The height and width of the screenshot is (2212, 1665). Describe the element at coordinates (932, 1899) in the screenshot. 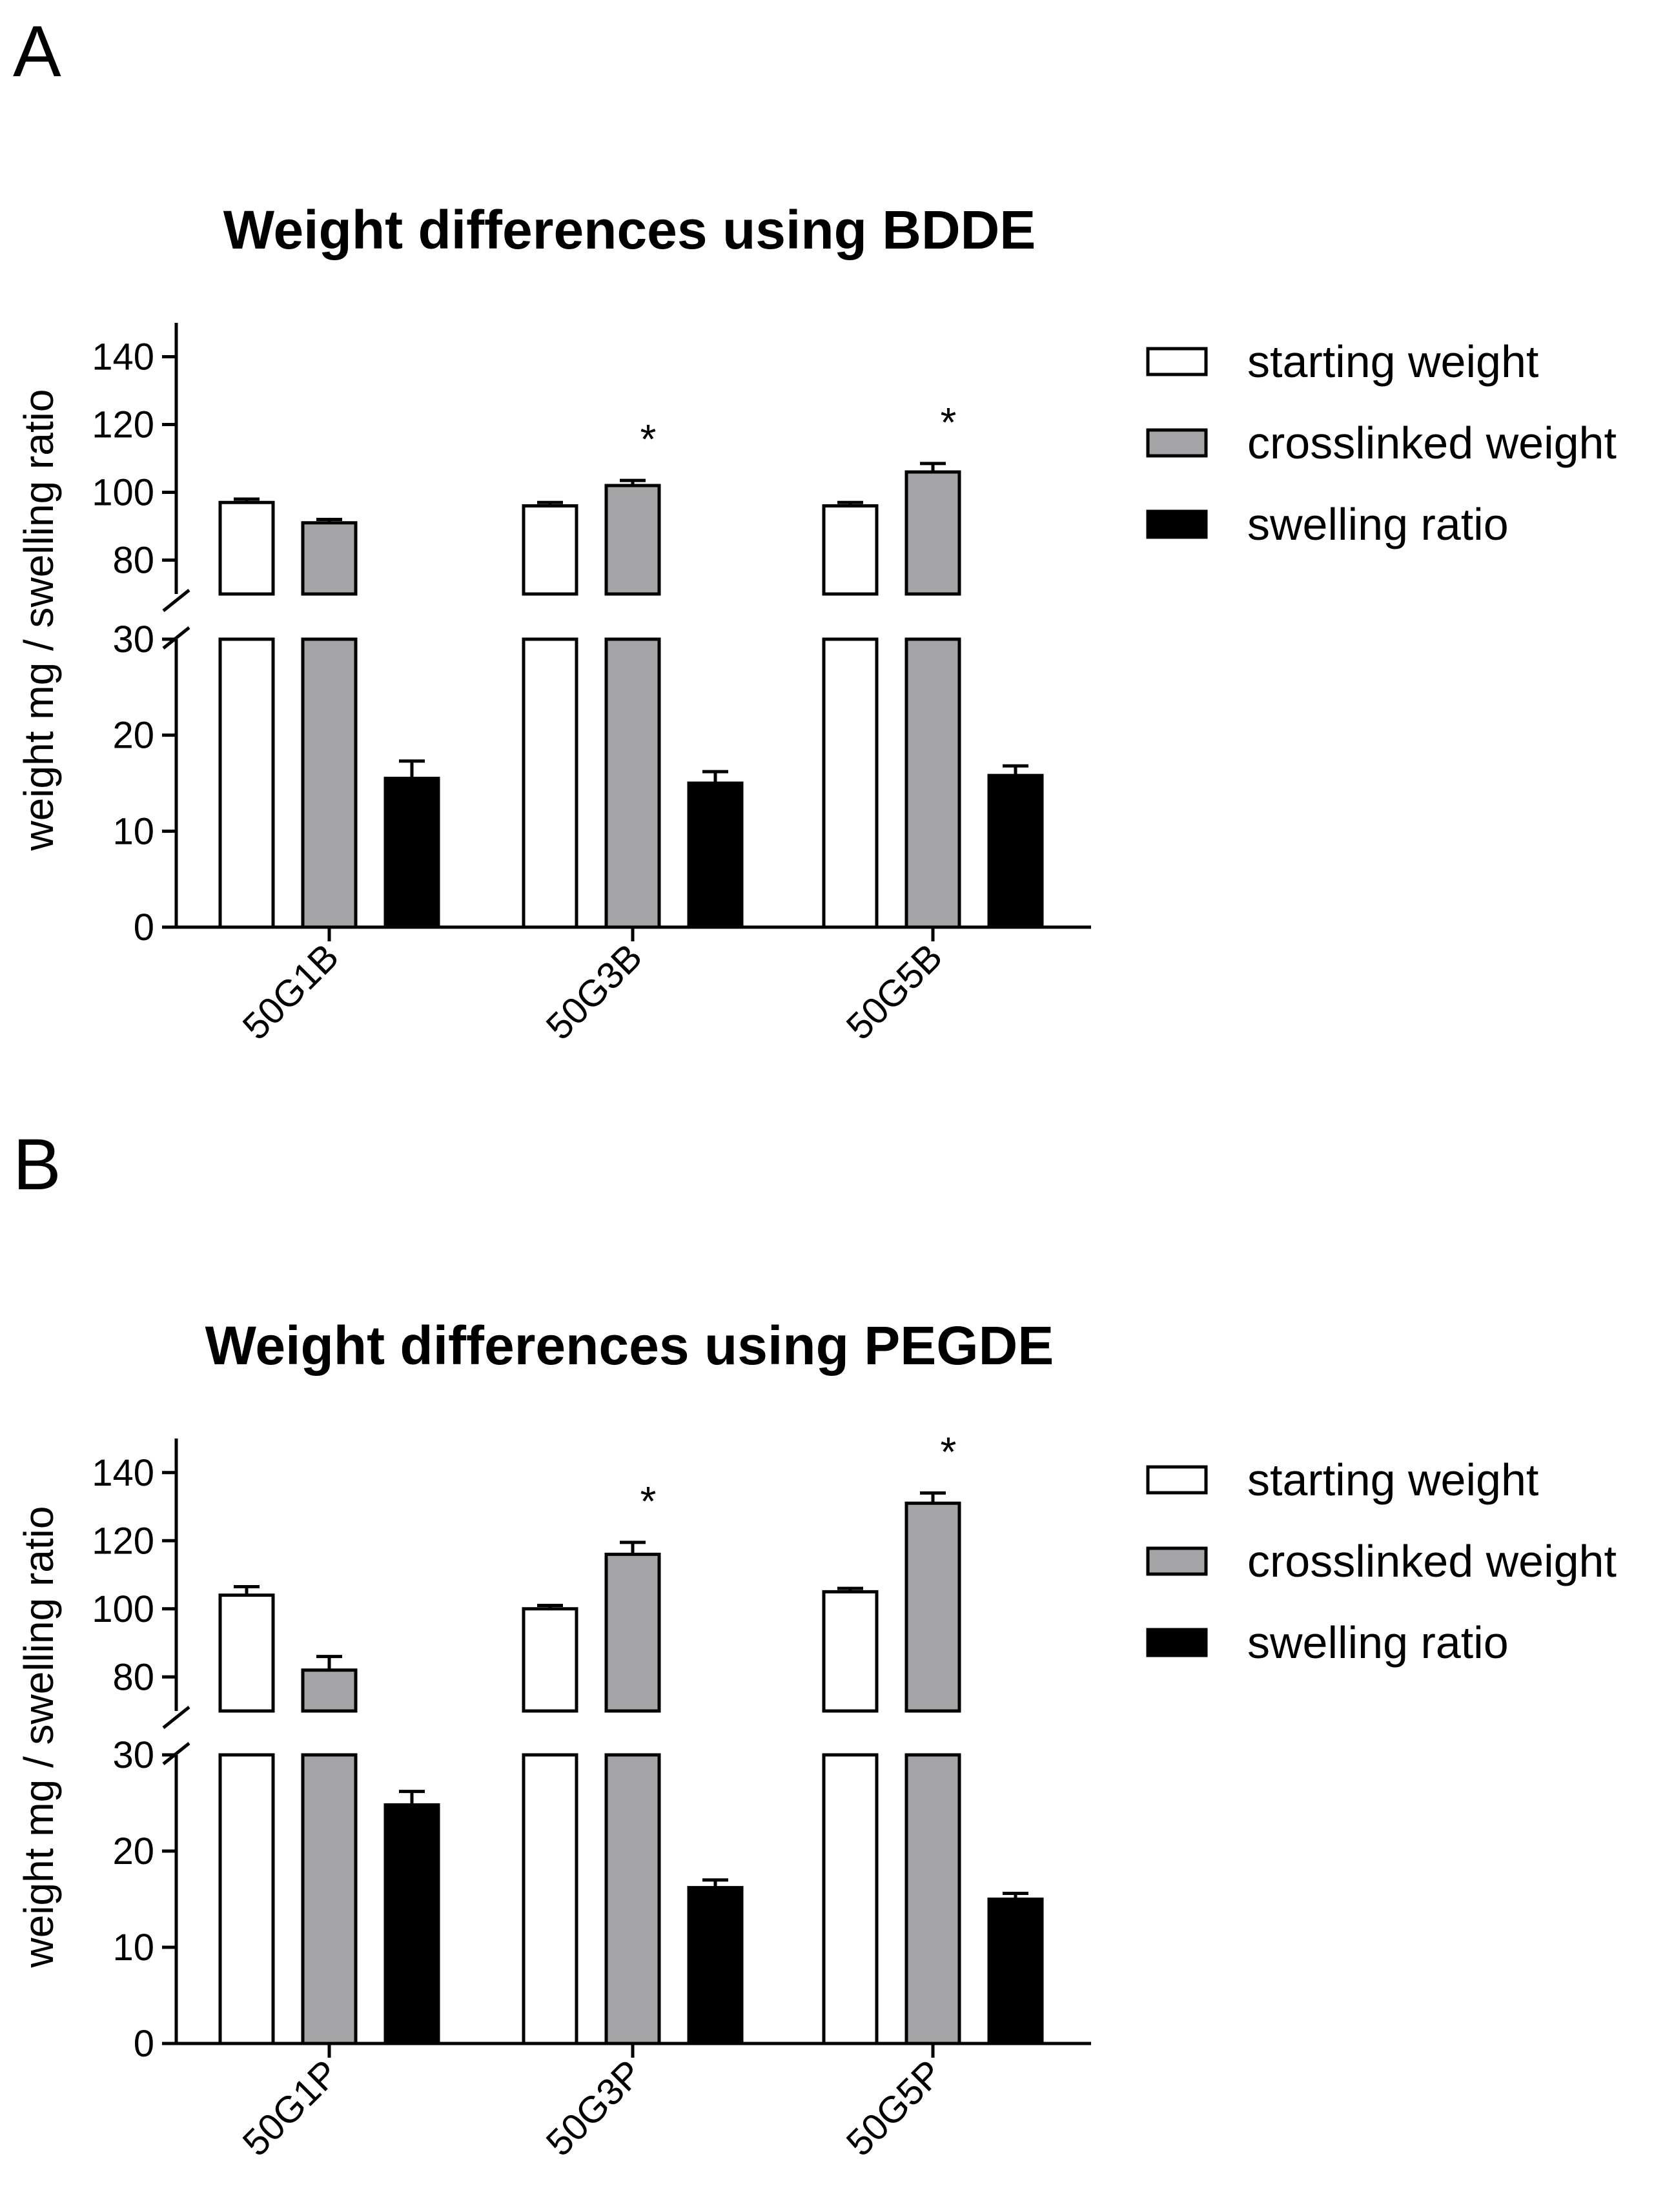

I see `bar-50g5p-crosslinked-weight-lower` at that location.